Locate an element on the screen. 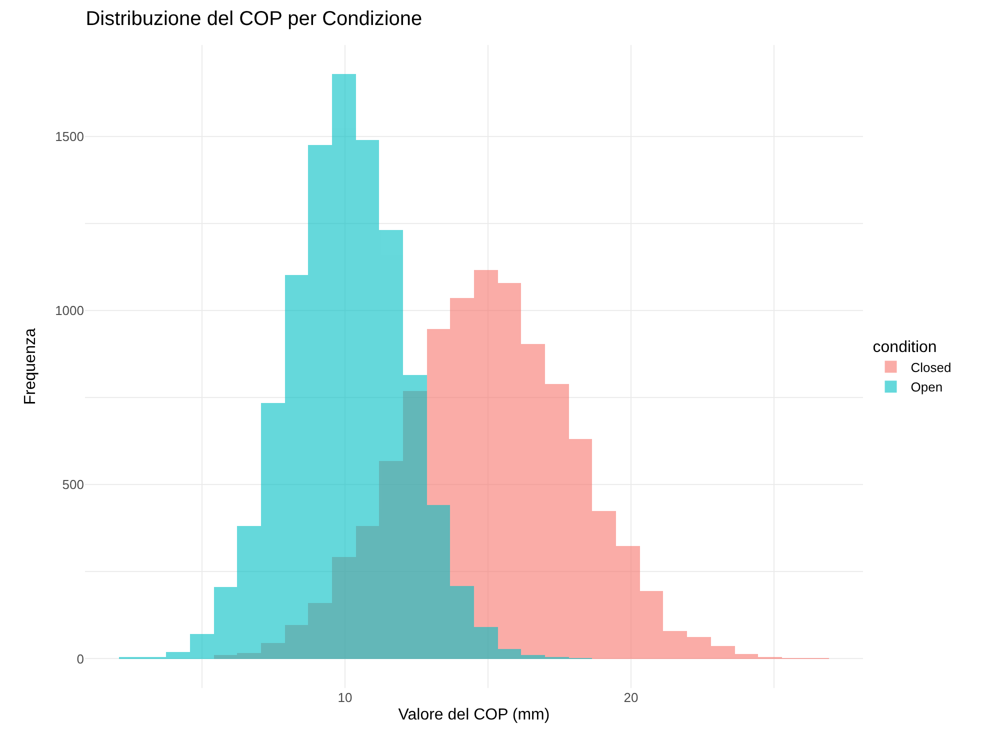 This screenshot has width=985, height=736. y-tick-label: 1000 is located at coordinates (69, 310).